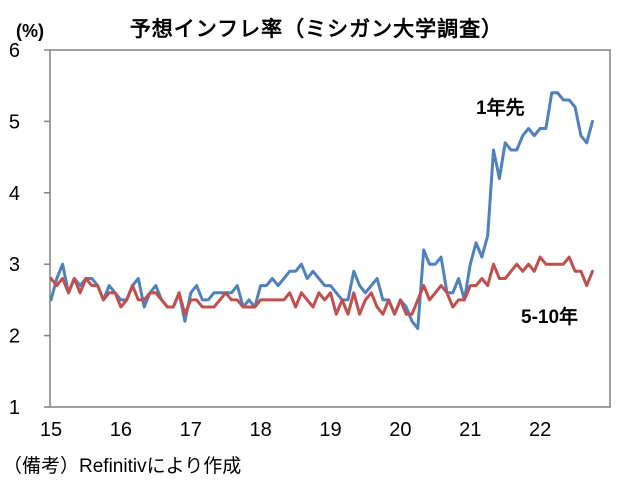  What do you see at coordinates (121, 430) in the screenshot?
I see `x-tick-label-16: 16` at bounding box center [121, 430].